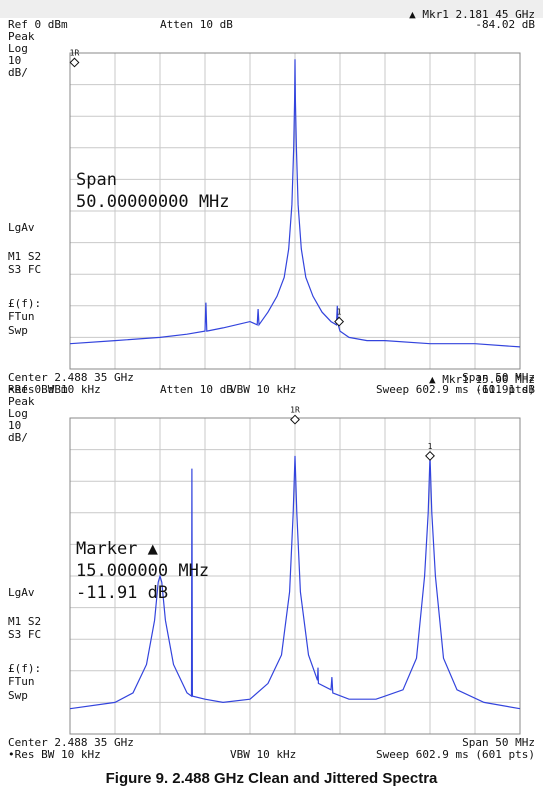  What do you see at coordinates (142, 571) in the screenshot?
I see `overlay-text: 15.000000 MHz` at bounding box center [142, 571].